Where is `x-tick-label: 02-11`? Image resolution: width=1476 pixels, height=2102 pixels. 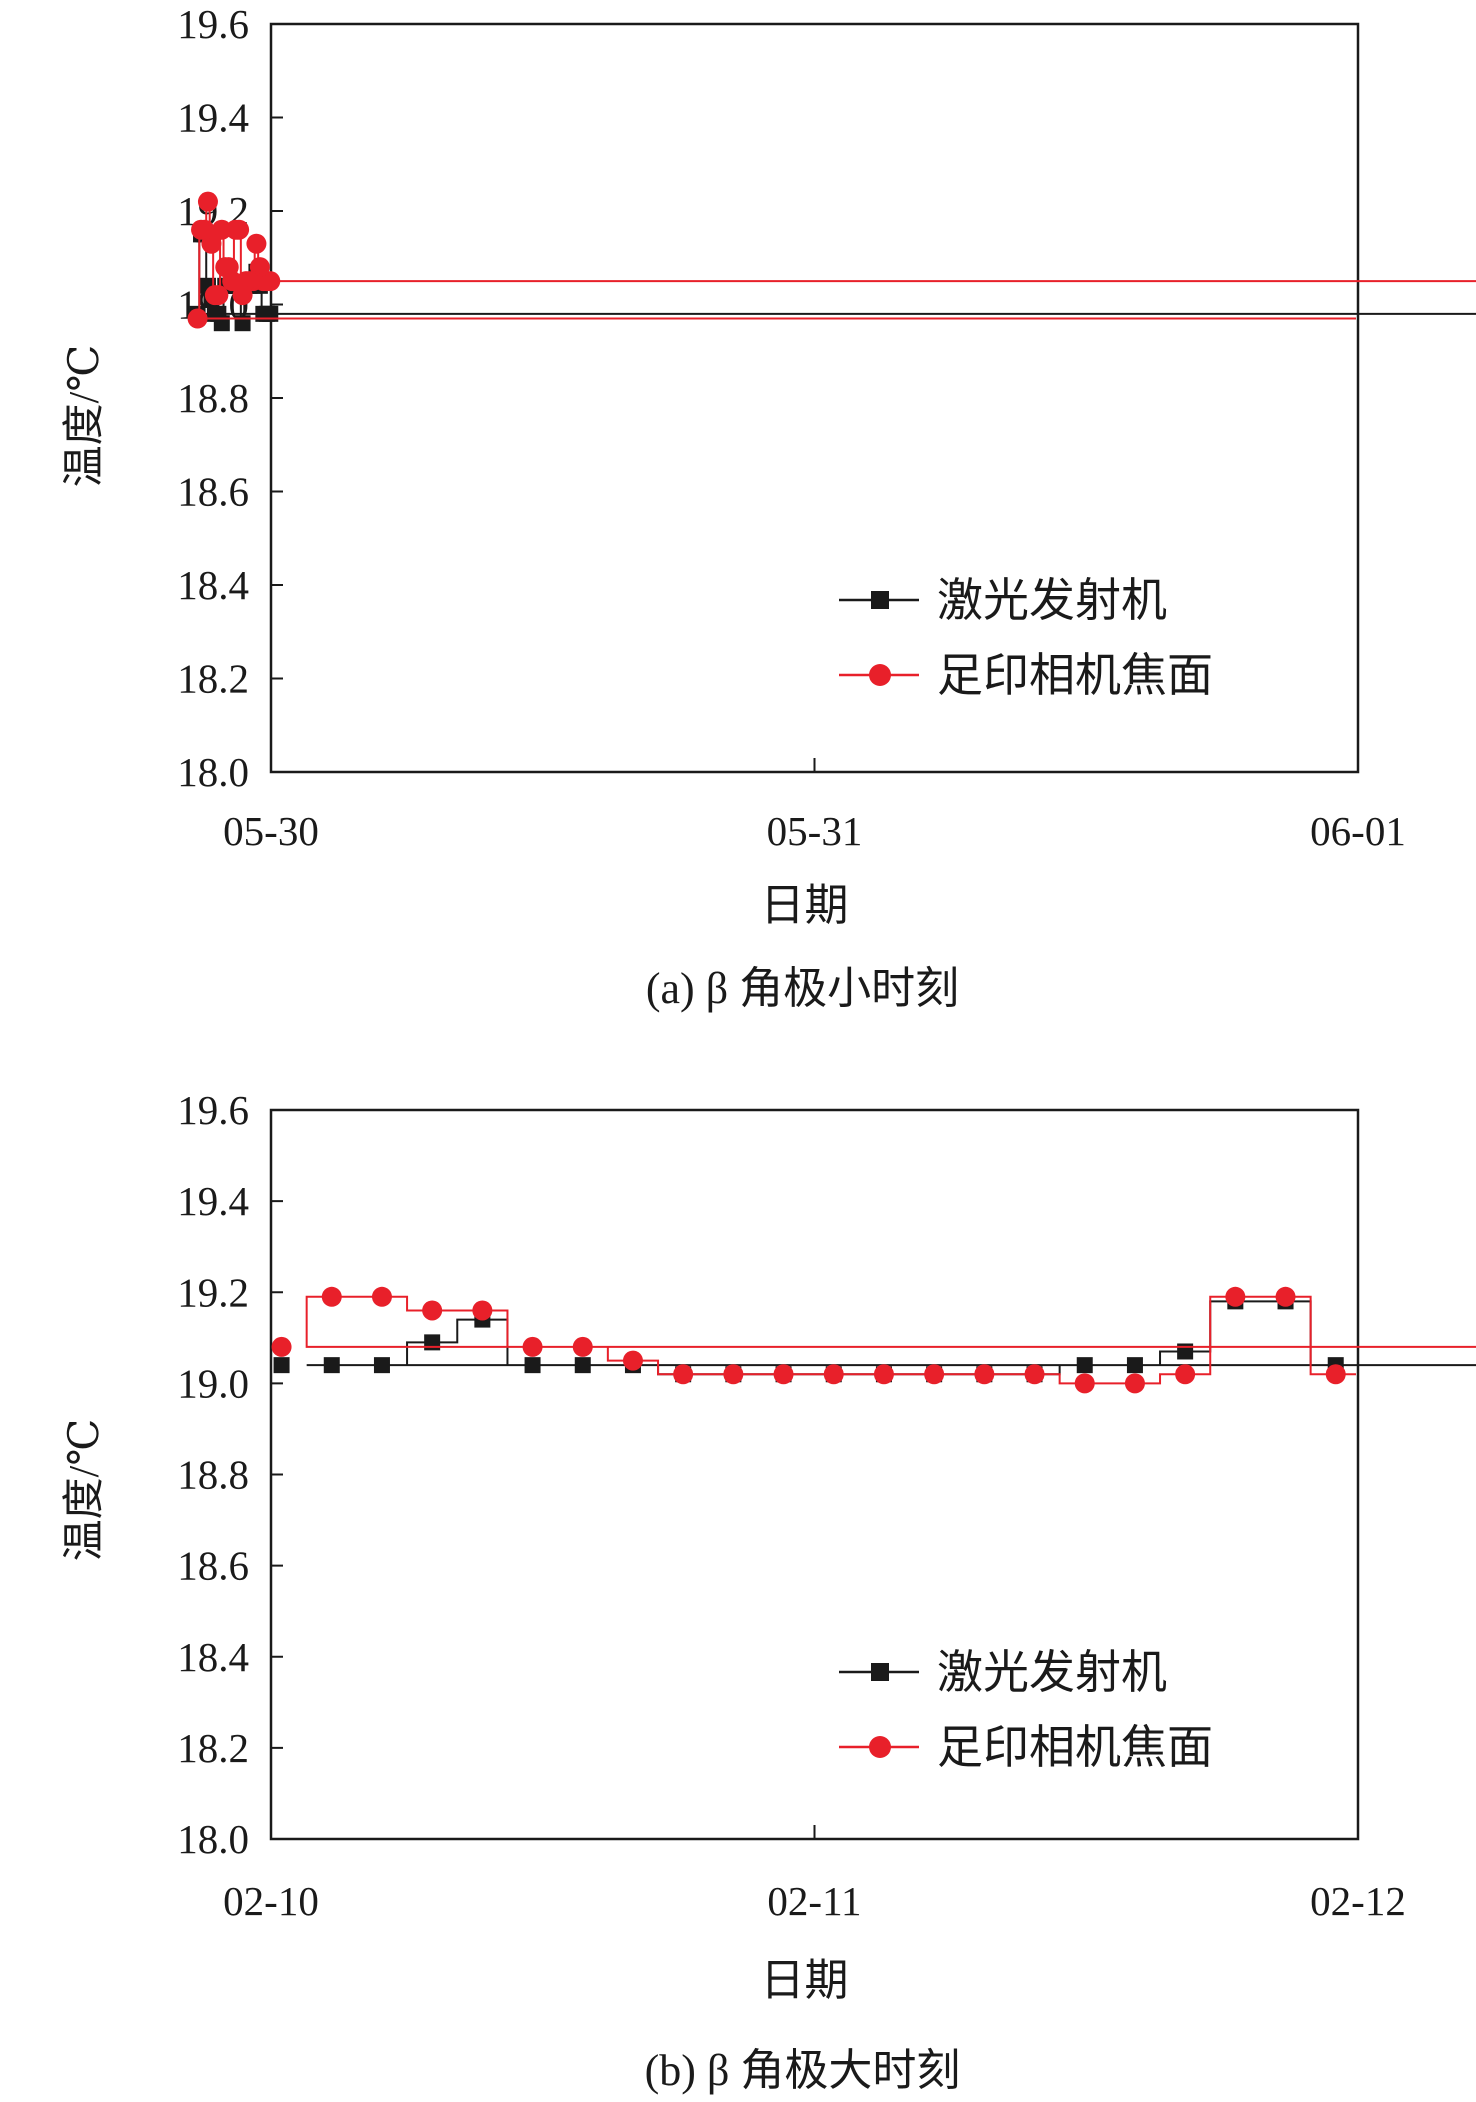 x-tick-label: 02-11 is located at coordinates (814, 1901).